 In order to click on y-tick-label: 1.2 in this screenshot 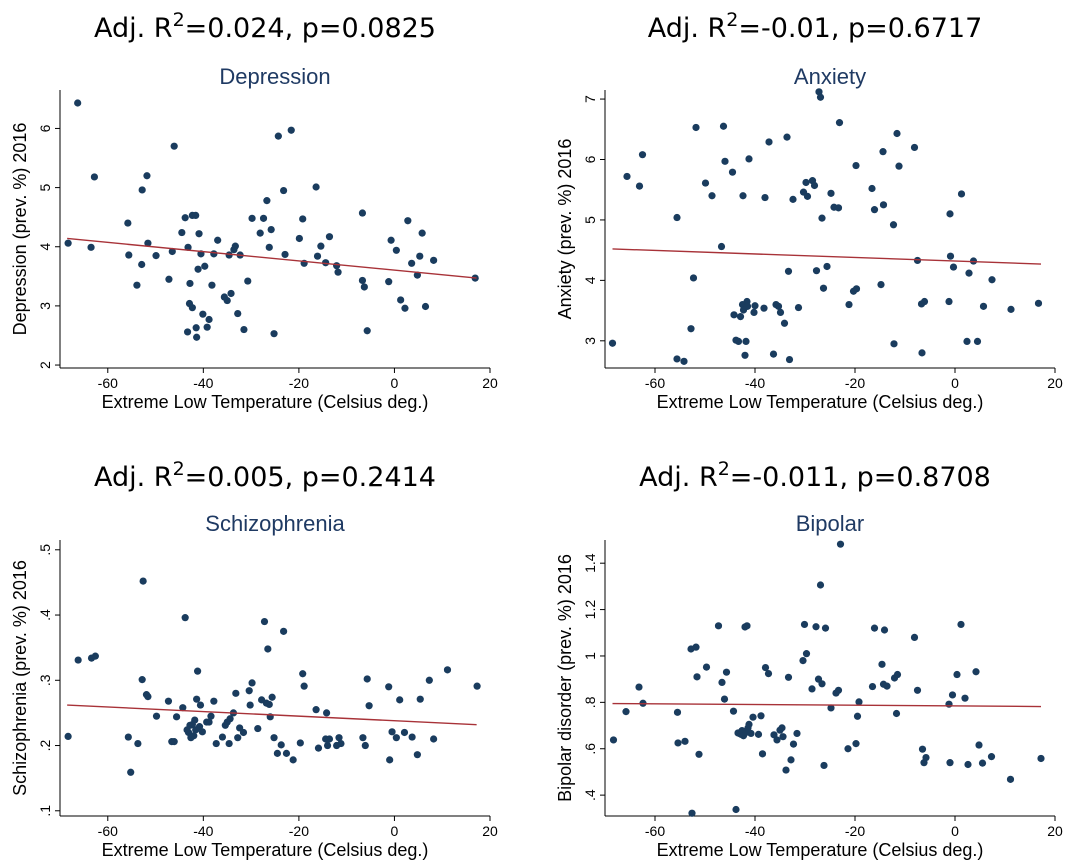, I will do `click(590, 610)`.